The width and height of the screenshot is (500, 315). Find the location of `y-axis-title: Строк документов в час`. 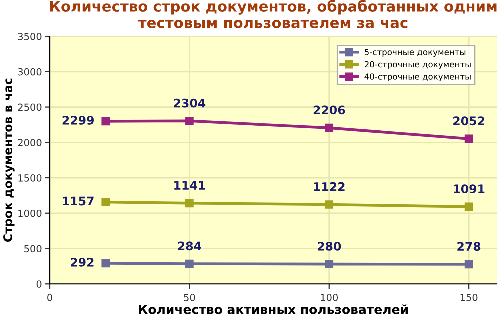

y-axis-title: Строк документов в час is located at coordinates (9, 160).